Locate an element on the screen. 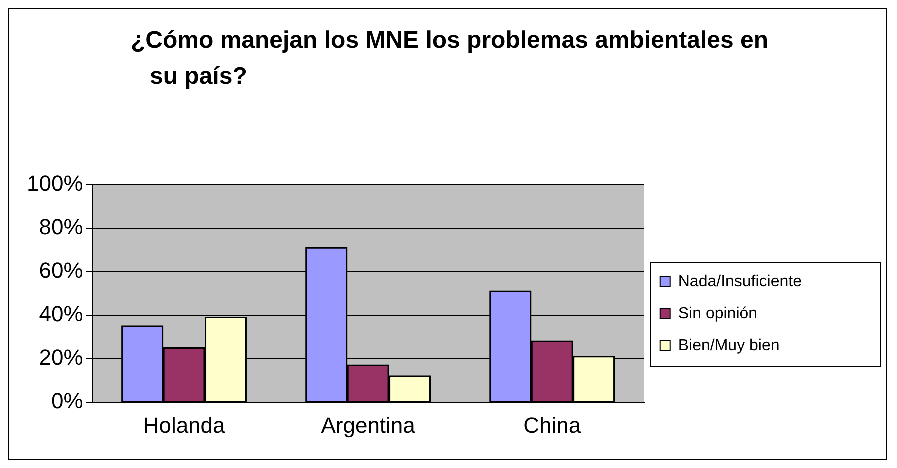 This screenshot has height=468, width=897. y-tick-label: 100% is located at coordinates (55, 183).